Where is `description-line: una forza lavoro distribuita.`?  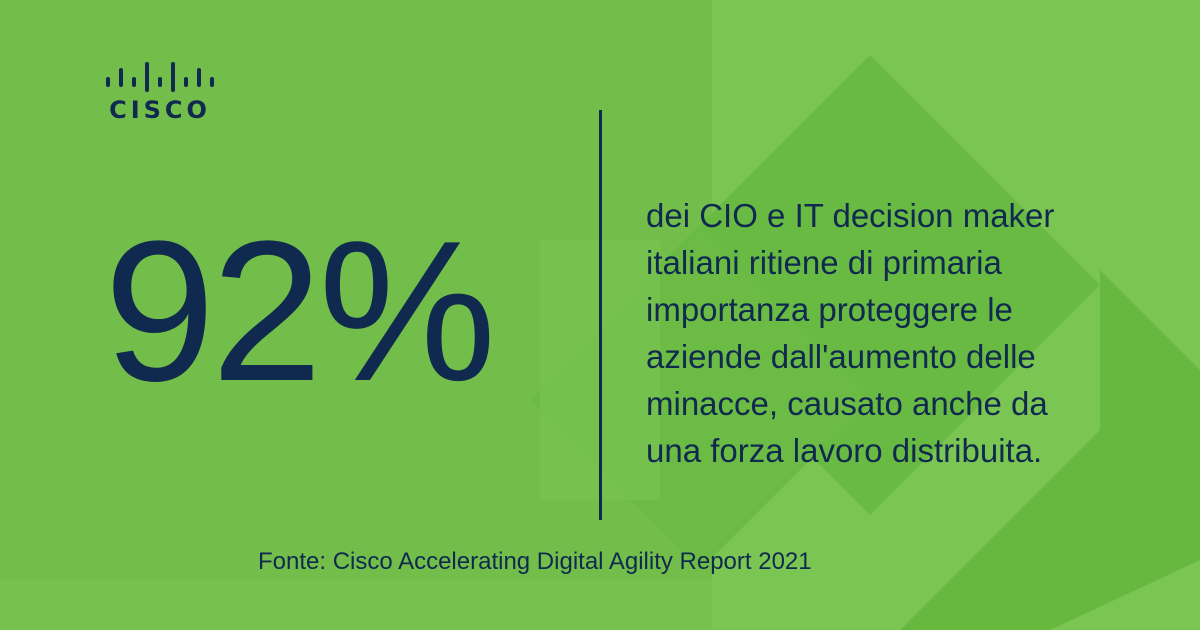
description-line: una forza lavoro distribuita. is located at coordinates (844, 450).